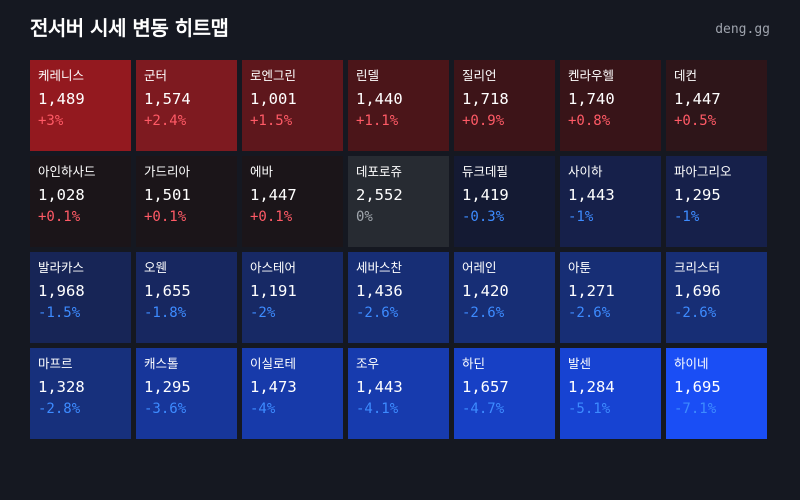 The width and height of the screenshot is (800, 500). Describe the element at coordinates (165, 409) in the screenshot. I see `price-change: -3.6%` at that location.